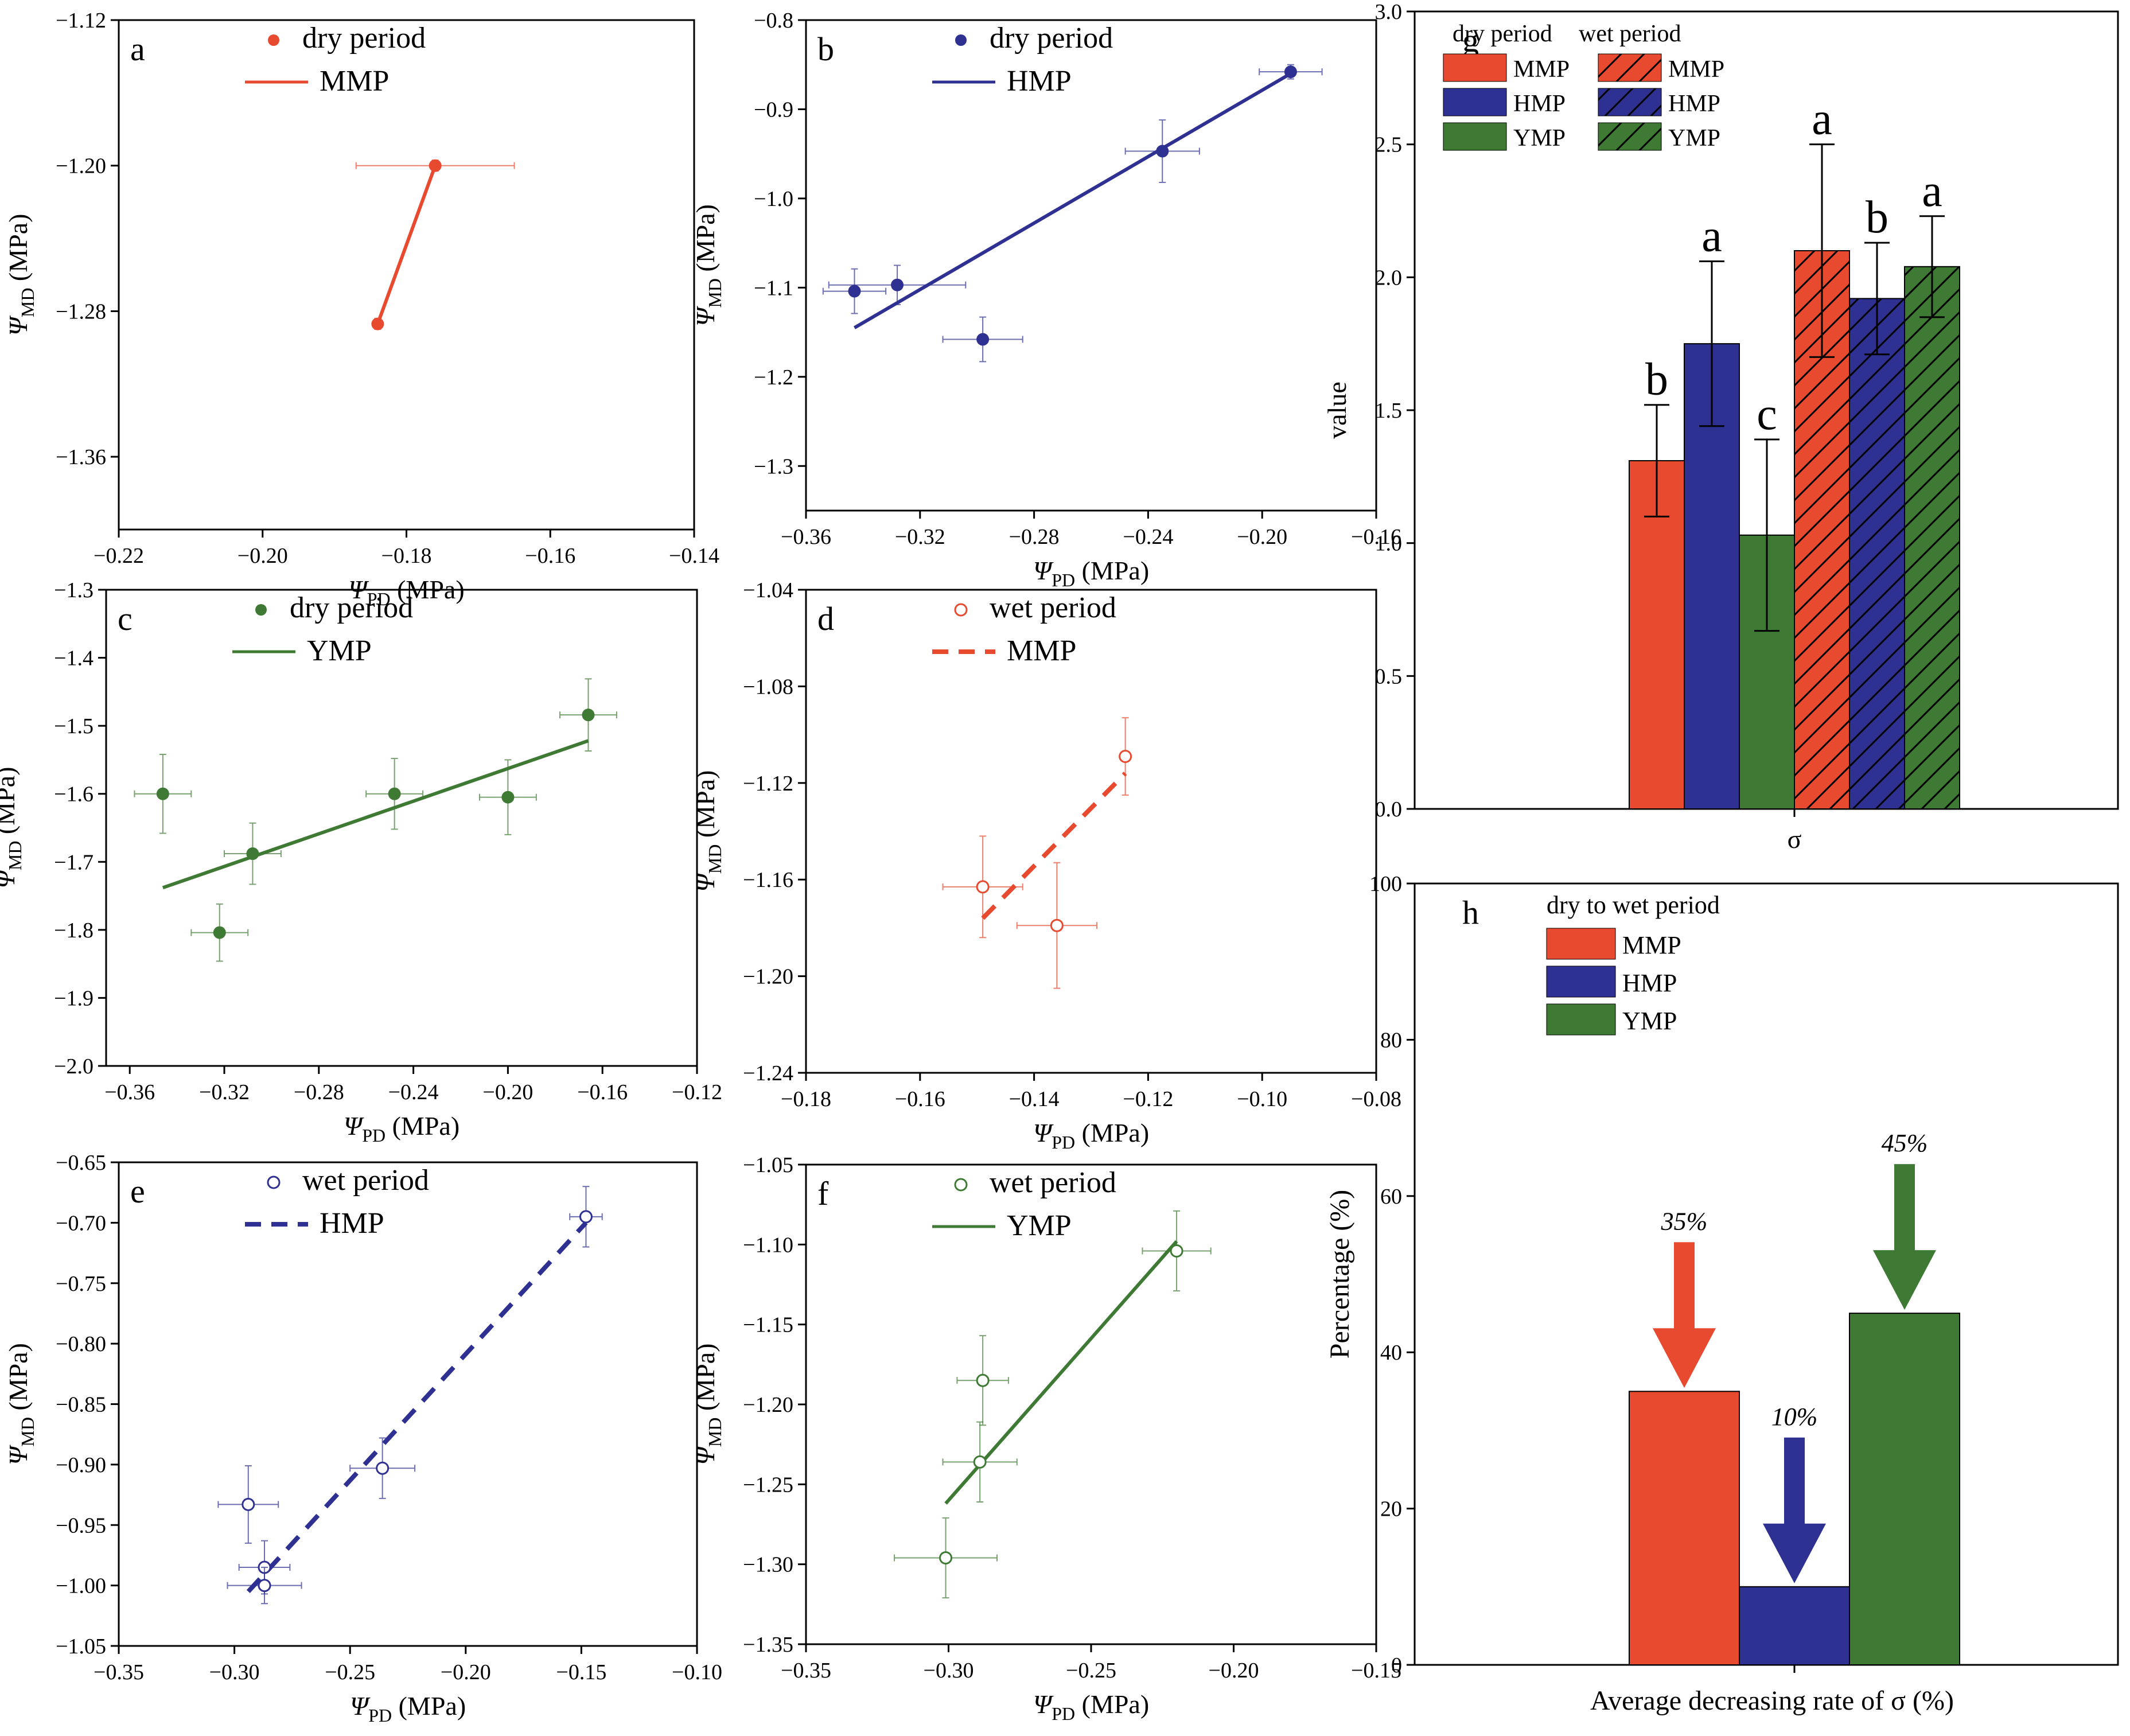  I want to click on x-tick-label: −0.24, so click(1148, 537).